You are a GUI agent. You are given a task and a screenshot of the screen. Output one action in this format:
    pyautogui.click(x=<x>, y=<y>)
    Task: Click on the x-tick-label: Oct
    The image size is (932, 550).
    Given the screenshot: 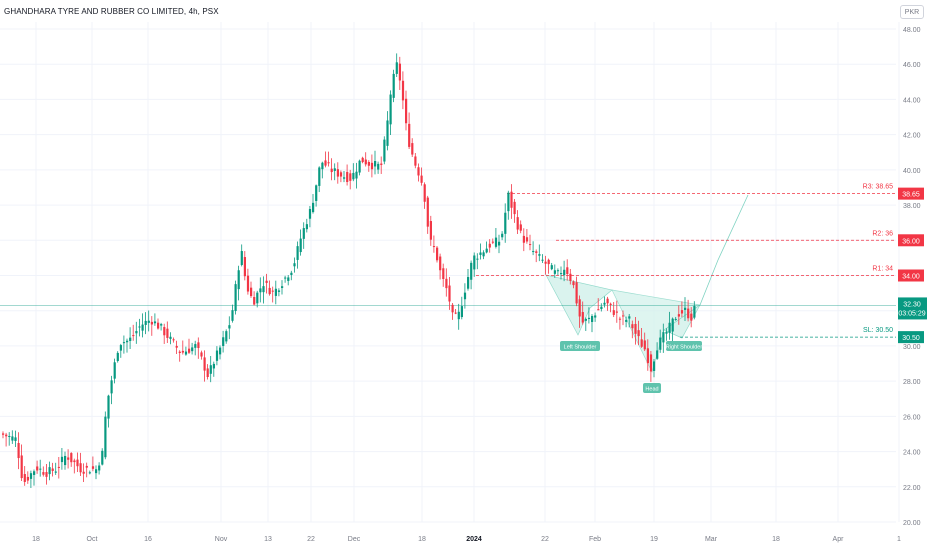 What is the action you would take?
    pyautogui.click(x=92, y=539)
    